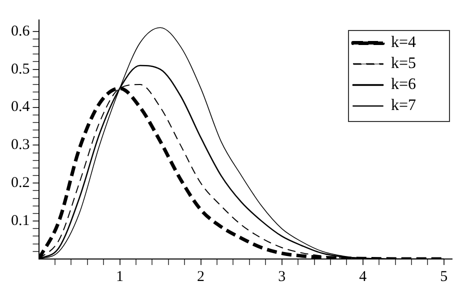 Image resolution: width=474 pixels, height=297 pixels. What do you see at coordinates (20, 69) in the screenshot?
I see `y-tick-label: 0.5` at bounding box center [20, 69].